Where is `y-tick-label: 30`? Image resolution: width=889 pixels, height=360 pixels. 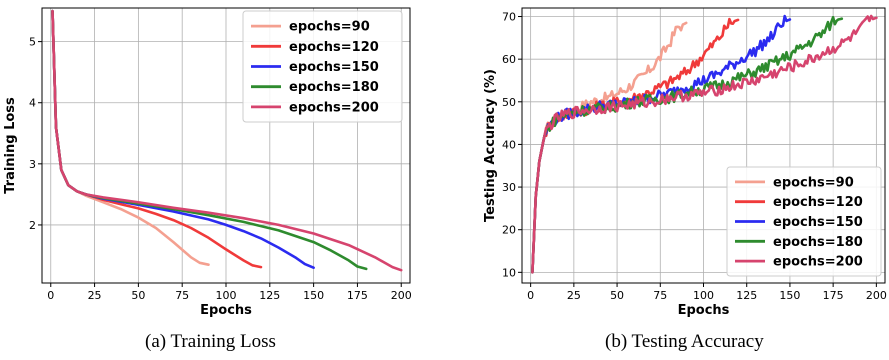 y-tick-label: 30 is located at coordinates (509, 187).